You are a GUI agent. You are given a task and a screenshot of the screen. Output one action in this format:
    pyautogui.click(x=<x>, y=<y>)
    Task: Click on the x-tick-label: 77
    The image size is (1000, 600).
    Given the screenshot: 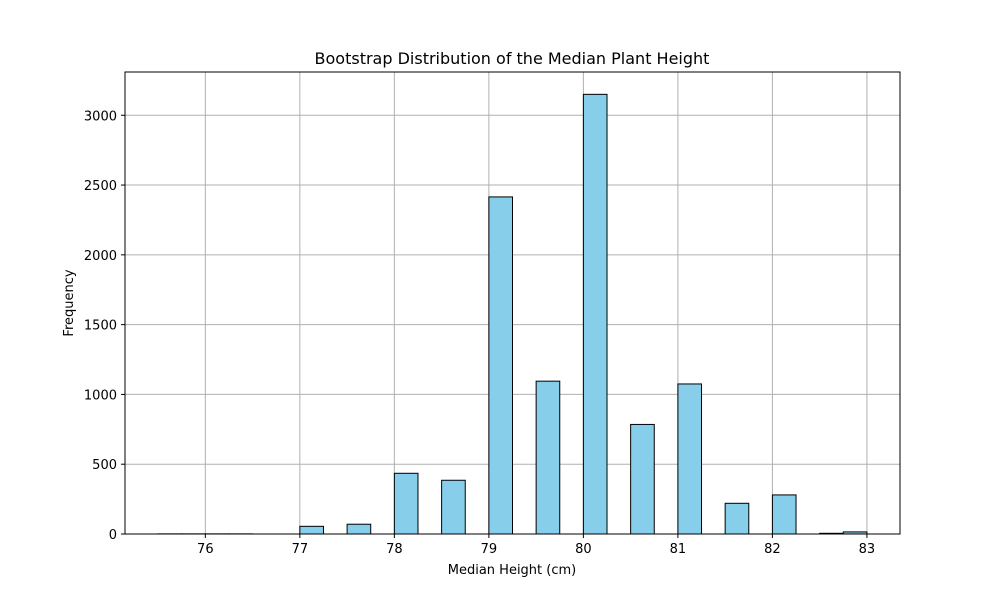 What is the action you would take?
    pyautogui.click(x=300, y=549)
    